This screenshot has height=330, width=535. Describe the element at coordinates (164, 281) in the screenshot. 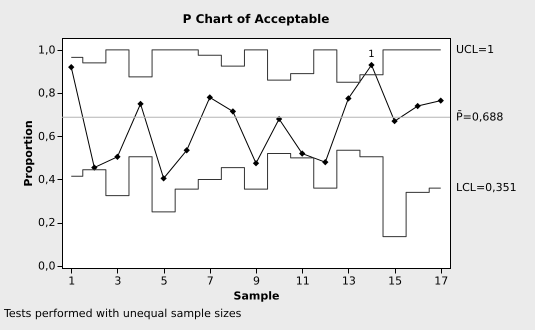

I see `x-tick-label: 5` at that location.